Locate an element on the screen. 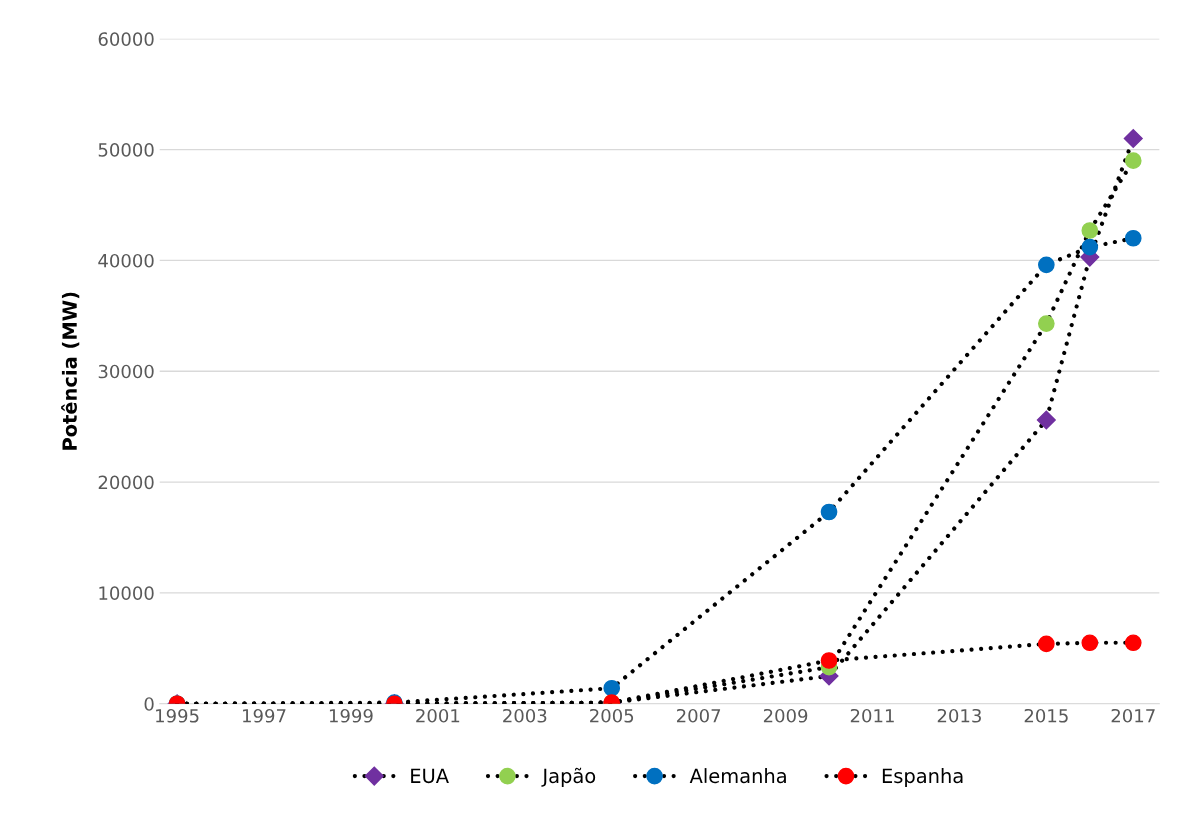 The image size is (1183, 825). x-tick-label: 2017 is located at coordinates (1133, 715).